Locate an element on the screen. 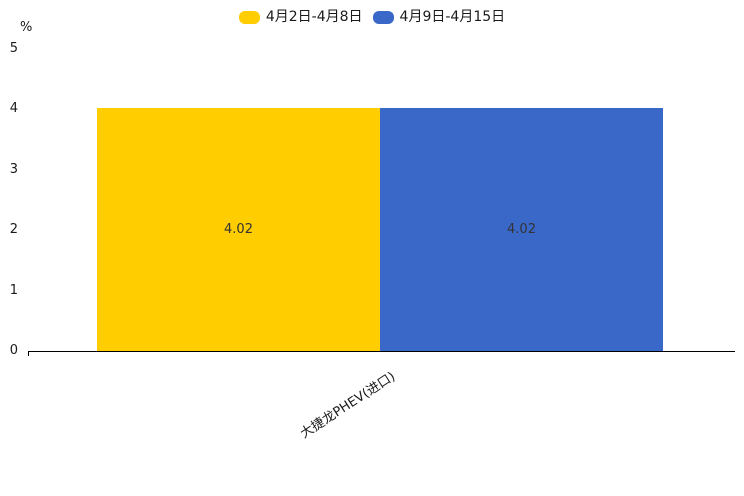  legend: 4月2日-4月8日 4月9日-4月15日 is located at coordinates (372, 17).